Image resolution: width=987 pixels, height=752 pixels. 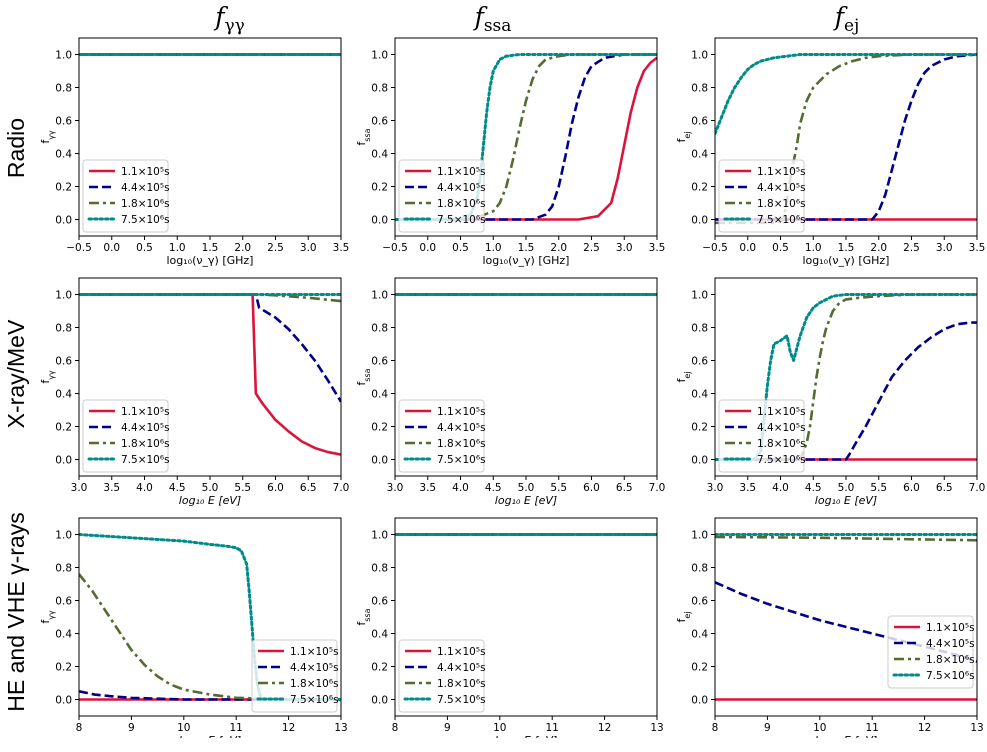 I want to click on y-tick-label: 0.6, so click(x=63, y=601).